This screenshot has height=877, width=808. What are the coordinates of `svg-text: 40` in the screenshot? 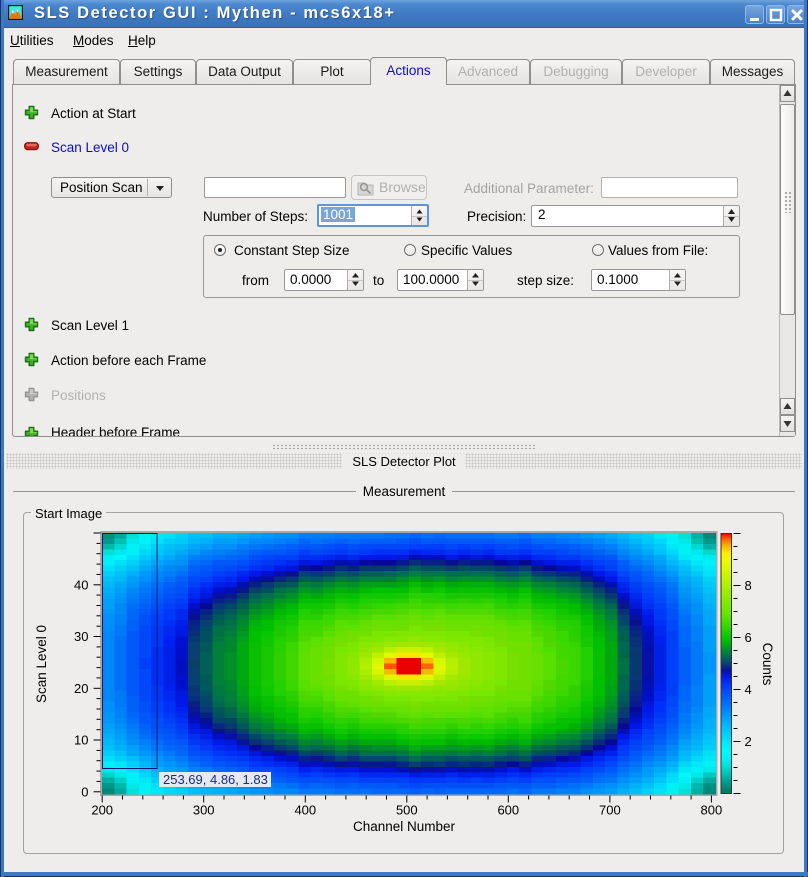 It's located at (81, 584).